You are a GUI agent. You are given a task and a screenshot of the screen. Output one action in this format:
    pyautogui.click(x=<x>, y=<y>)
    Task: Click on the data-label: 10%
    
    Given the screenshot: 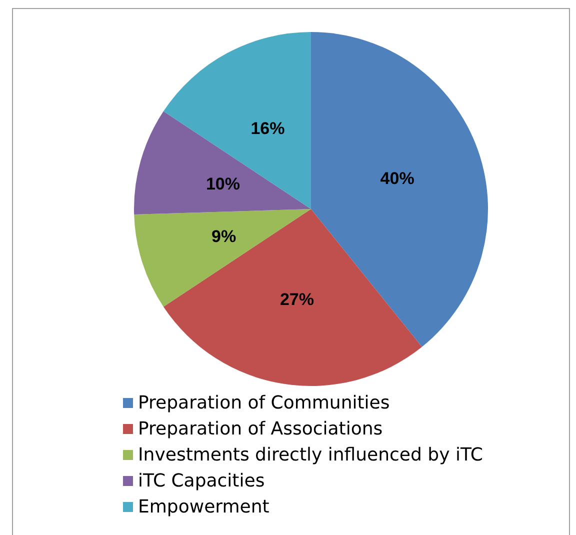 What is the action you would take?
    pyautogui.click(x=223, y=184)
    